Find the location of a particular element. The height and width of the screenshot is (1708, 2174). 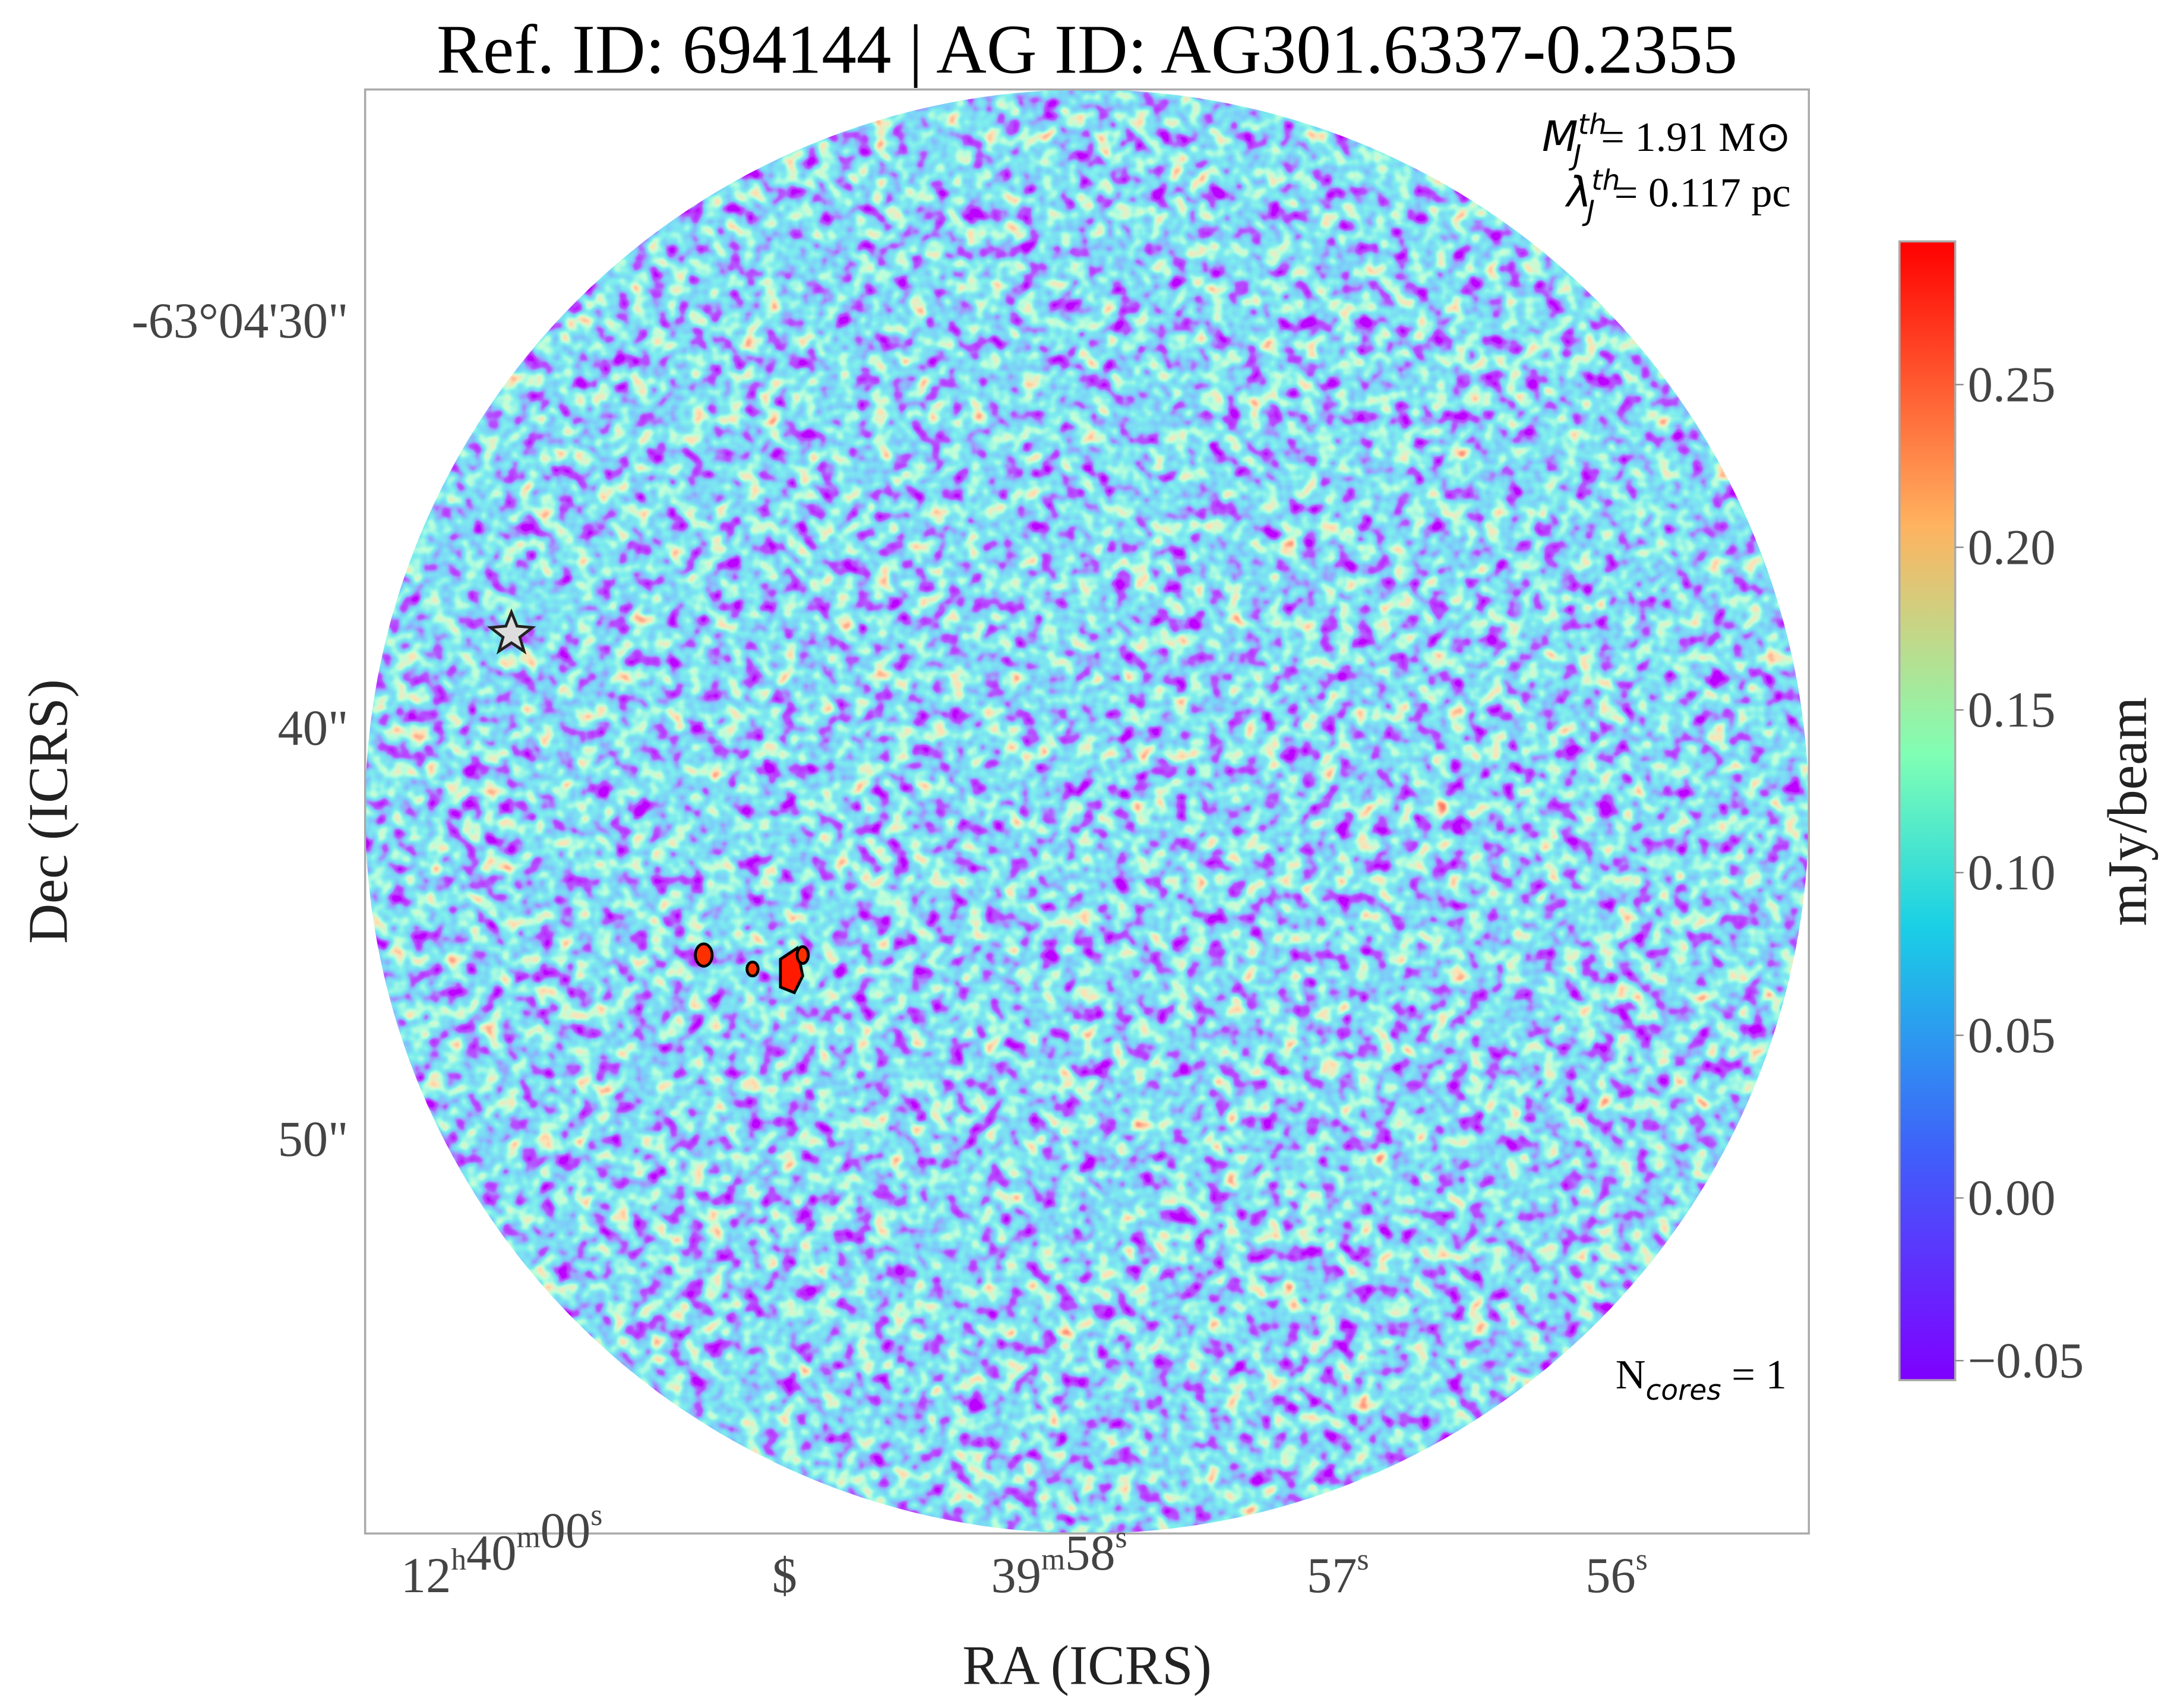

tick-text: 39 is located at coordinates (1016, 1575).